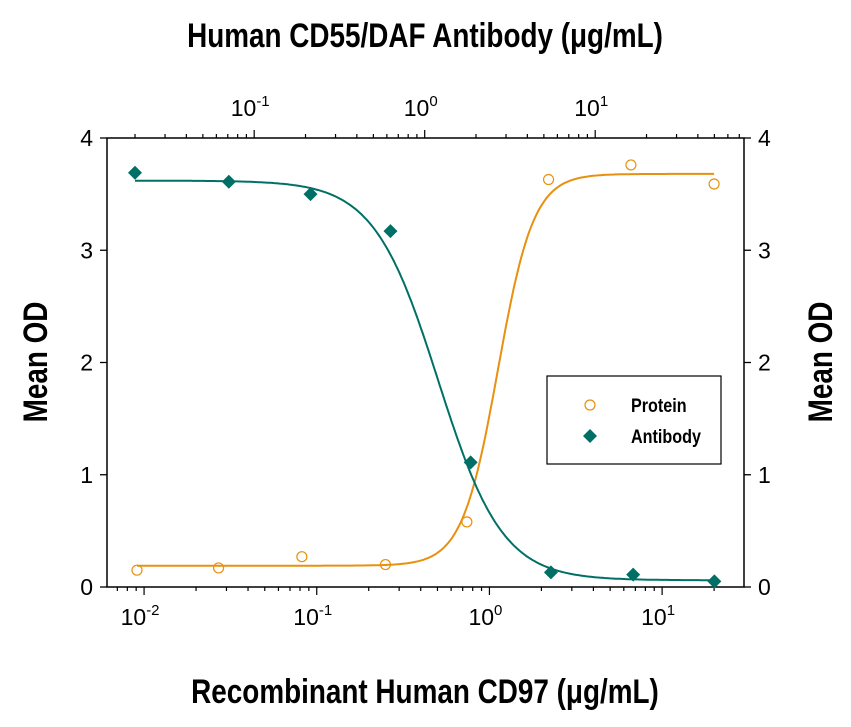  I want to click on y-tick-label-left: 4, so click(86, 138).